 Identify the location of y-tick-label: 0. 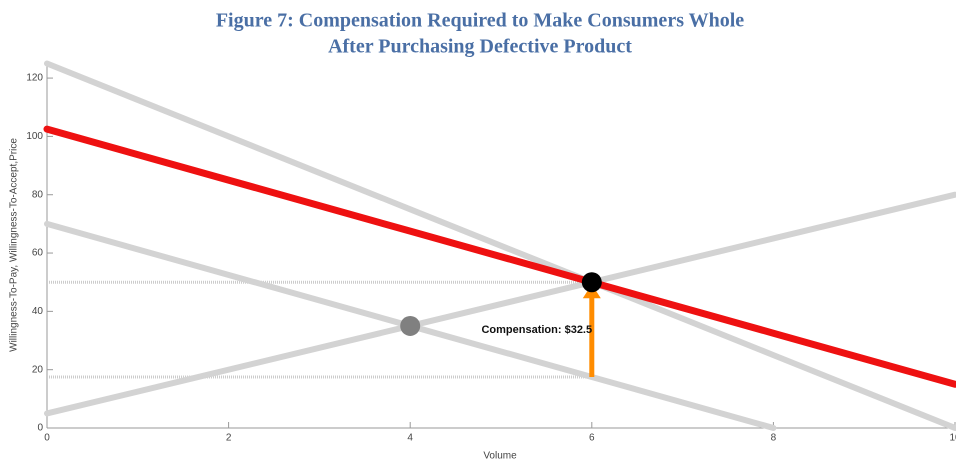
(40, 428).